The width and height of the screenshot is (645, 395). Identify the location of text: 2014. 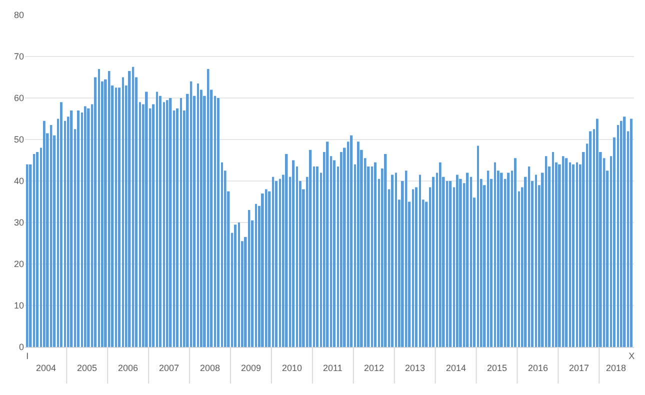
(456, 368).